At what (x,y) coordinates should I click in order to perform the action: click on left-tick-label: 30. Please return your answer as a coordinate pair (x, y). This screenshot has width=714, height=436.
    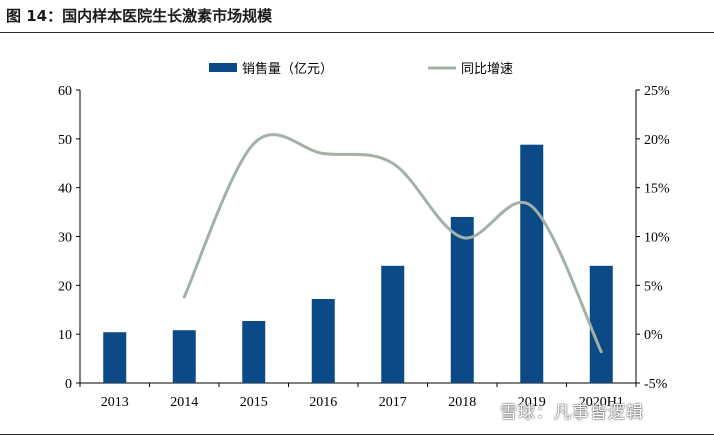
    Looking at the image, I should click on (65, 238).